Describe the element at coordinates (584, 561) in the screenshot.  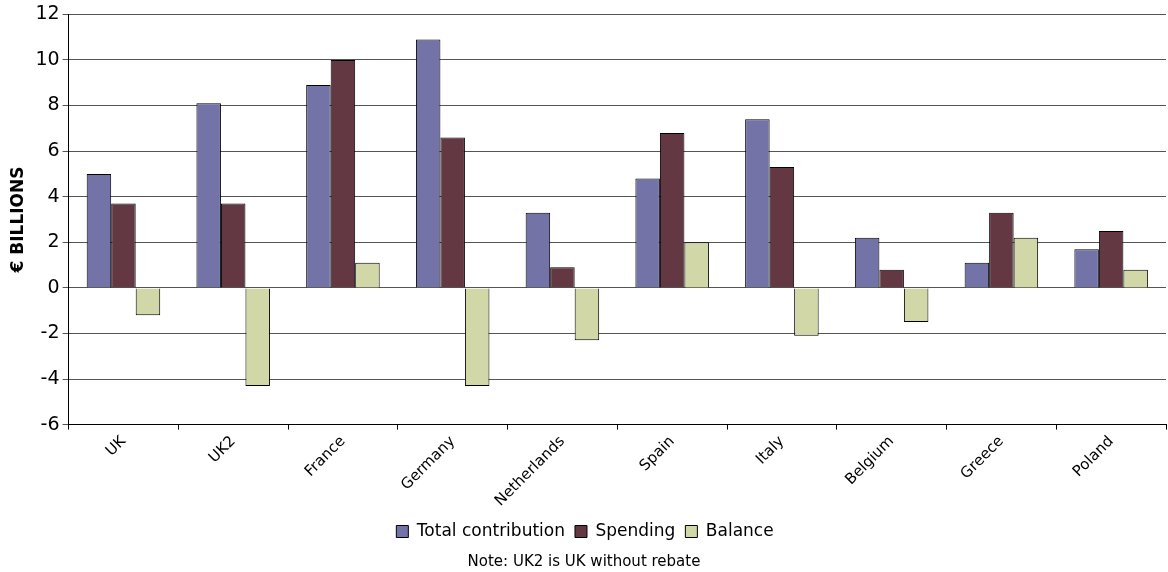
I see `text: Note: UK2 is UK without rebate` at that location.